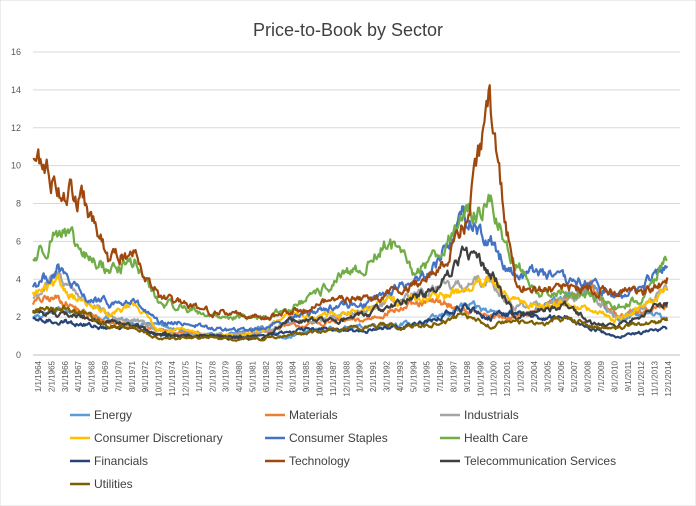  I want to click on x-tick-label: 1/1/2003, so click(521, 376).